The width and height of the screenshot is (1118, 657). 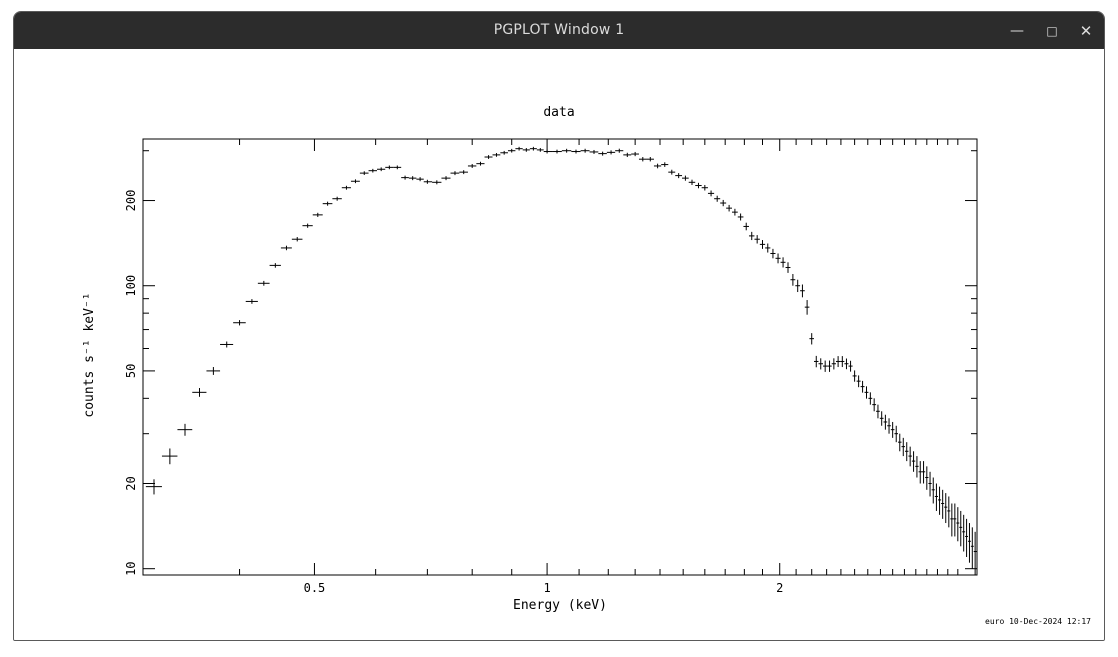 What do you see at coordinates (131, 201) in the screenshot?
I see `y-tick-label-4: 200` at bounding box center [131, 201].